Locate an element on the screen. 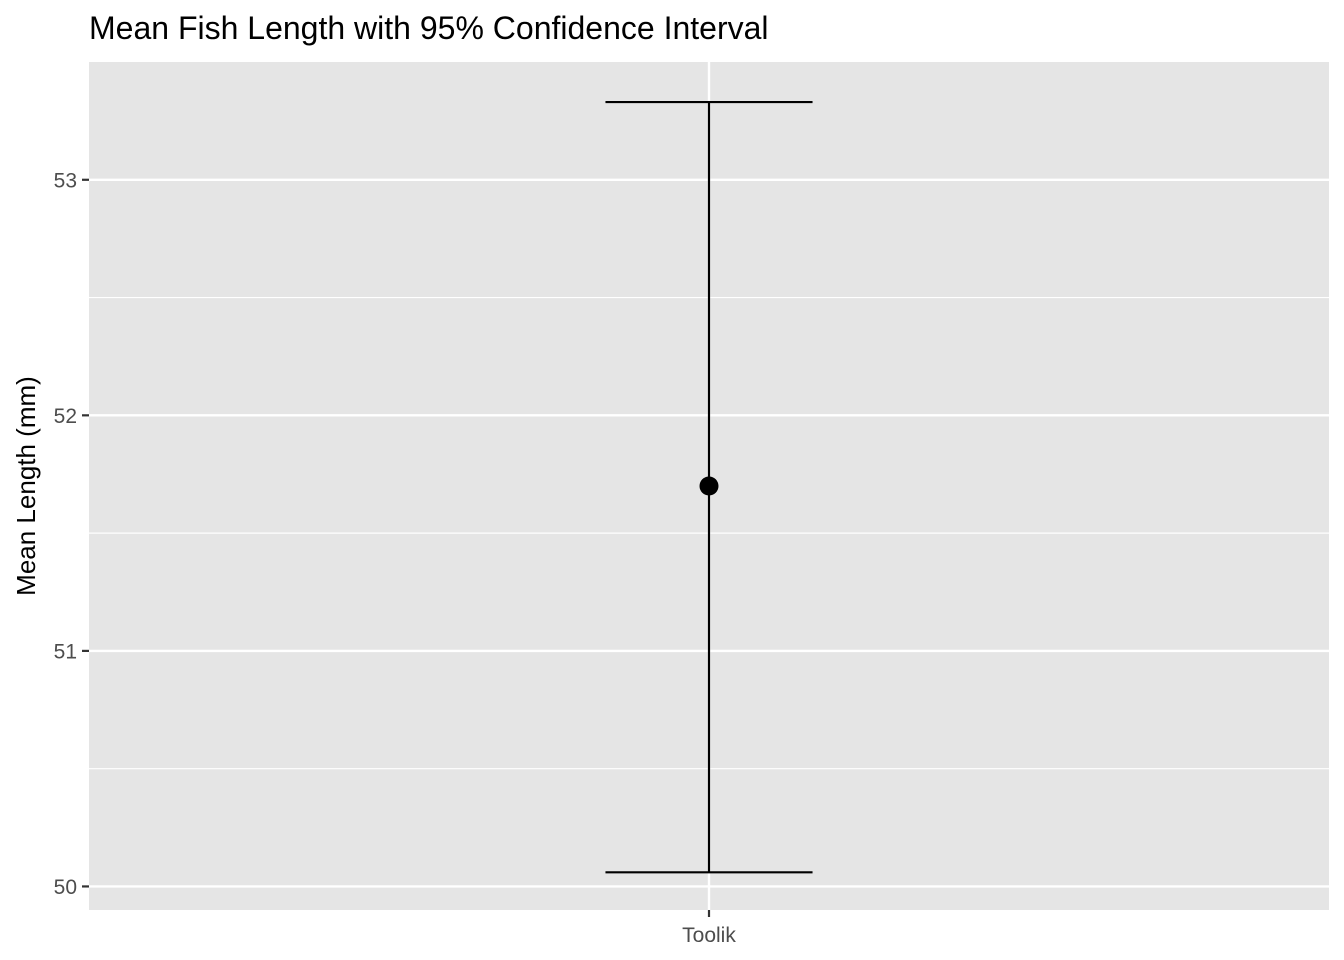 The height and width of the screenshot is (960, 1344). y-axis: 50 51 52 53 is located at coordinates (71, 534).